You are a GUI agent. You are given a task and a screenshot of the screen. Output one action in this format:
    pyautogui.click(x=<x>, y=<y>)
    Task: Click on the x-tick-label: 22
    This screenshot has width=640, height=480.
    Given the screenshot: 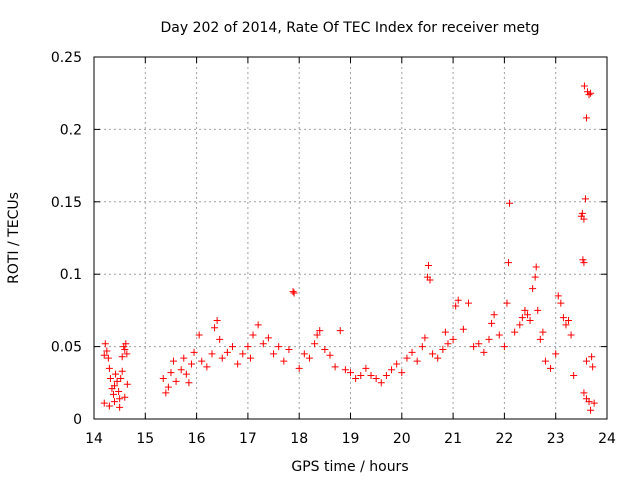 What is the action you would take?
    pyautogui.click(x=504, y=439)
    